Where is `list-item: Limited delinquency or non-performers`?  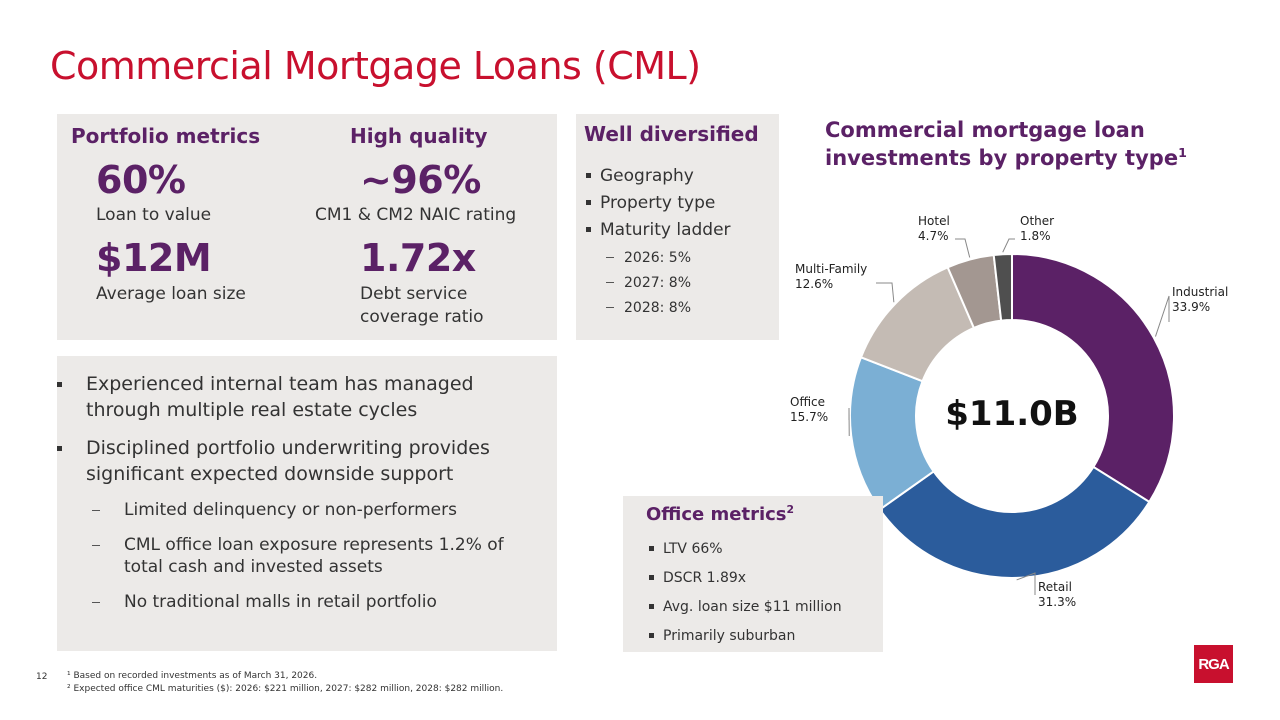 list-item: Limited delinquency or non-performers is located at coordinates (292, 510).